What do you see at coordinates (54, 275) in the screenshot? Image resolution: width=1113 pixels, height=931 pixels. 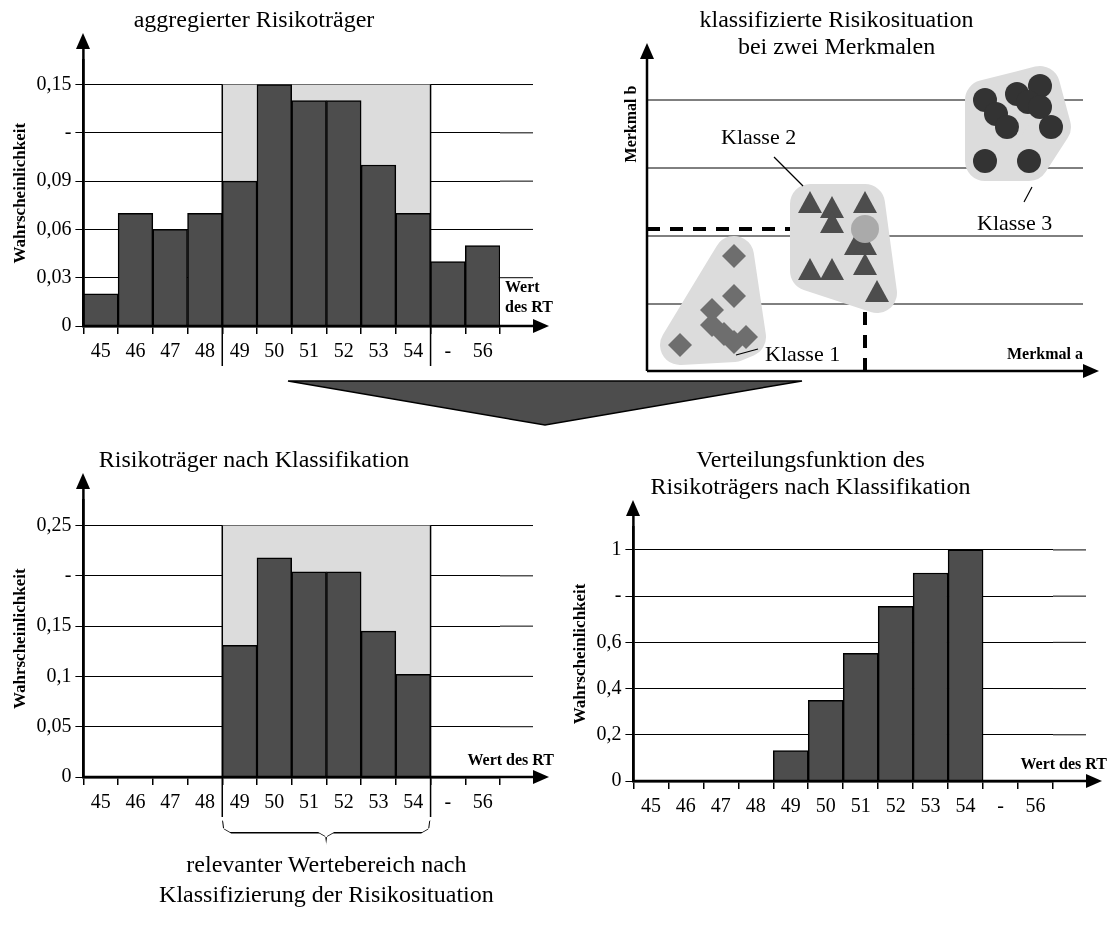 I see `y-tick-label: 0,03` at bounding box center [54, 275].